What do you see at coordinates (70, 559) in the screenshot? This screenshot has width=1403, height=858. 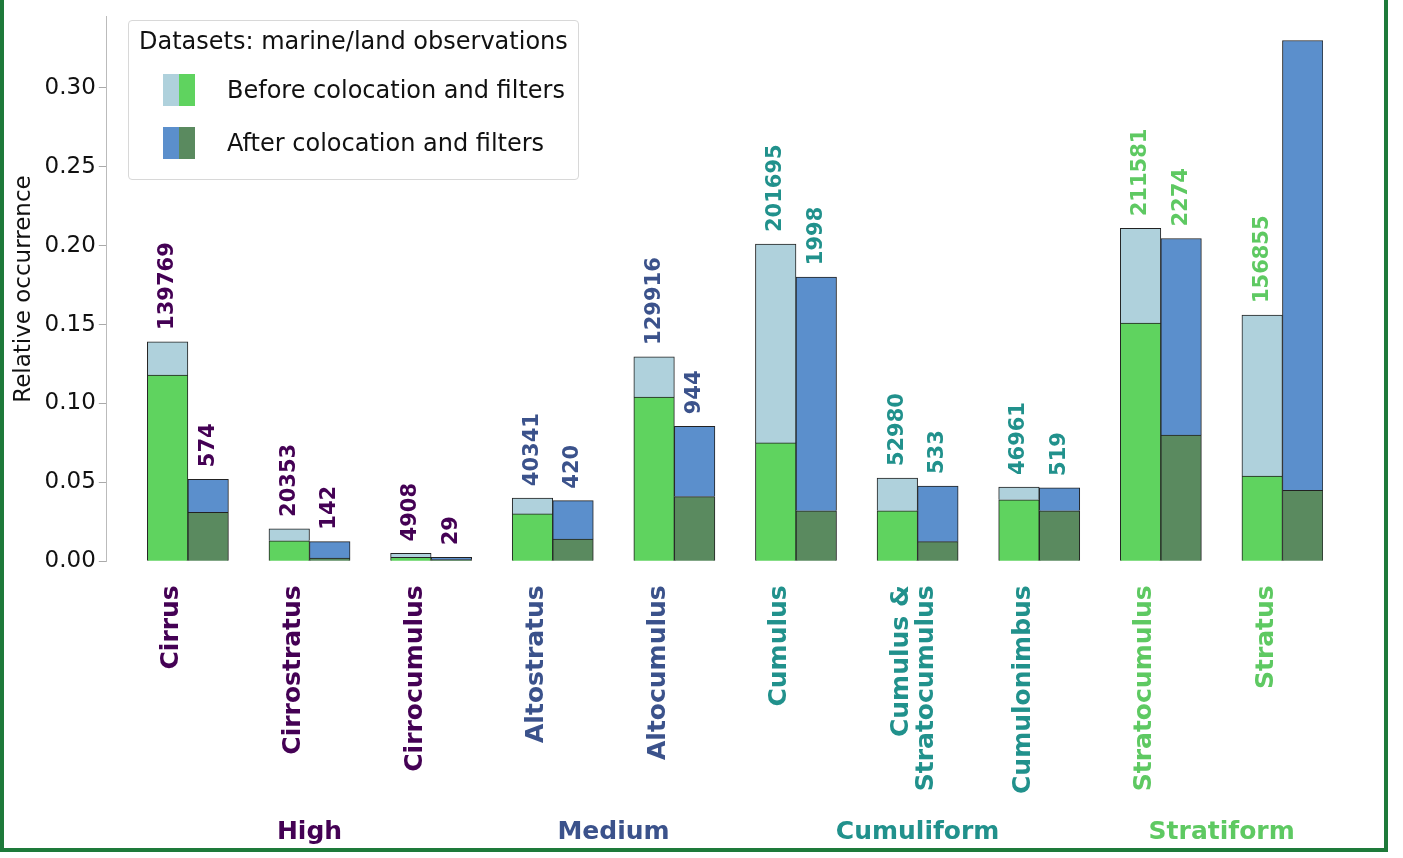 I see `y-tick-label: 0.00` at bounding box center [70, 559].